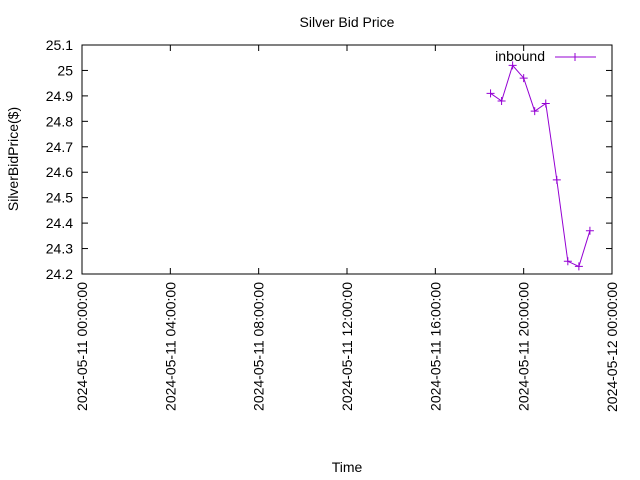 This screenshot has height=480, width=640. Describe the element at coordinates (347, 467) in the screenshot. I see `x-axis-label: Time` at that location.